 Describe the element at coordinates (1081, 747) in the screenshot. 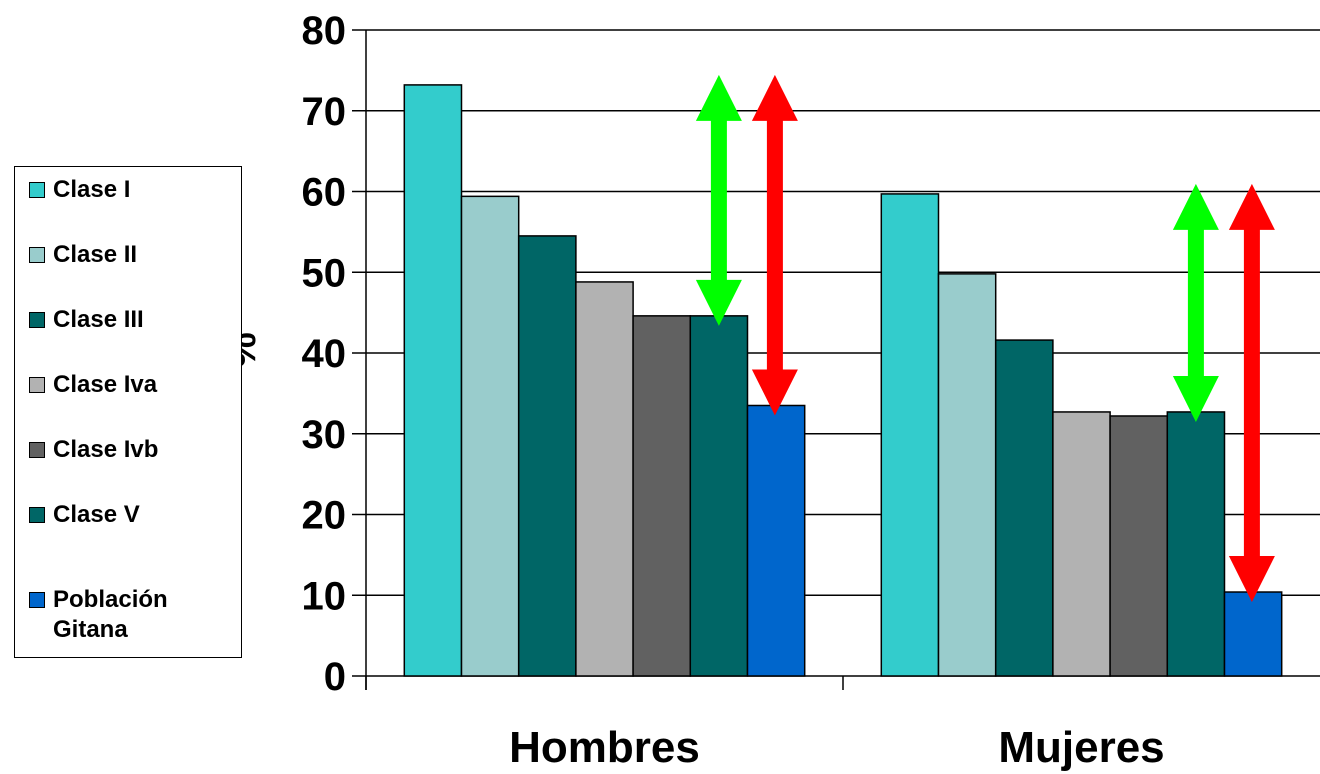

I see `category-label: Mujeres` at that location.